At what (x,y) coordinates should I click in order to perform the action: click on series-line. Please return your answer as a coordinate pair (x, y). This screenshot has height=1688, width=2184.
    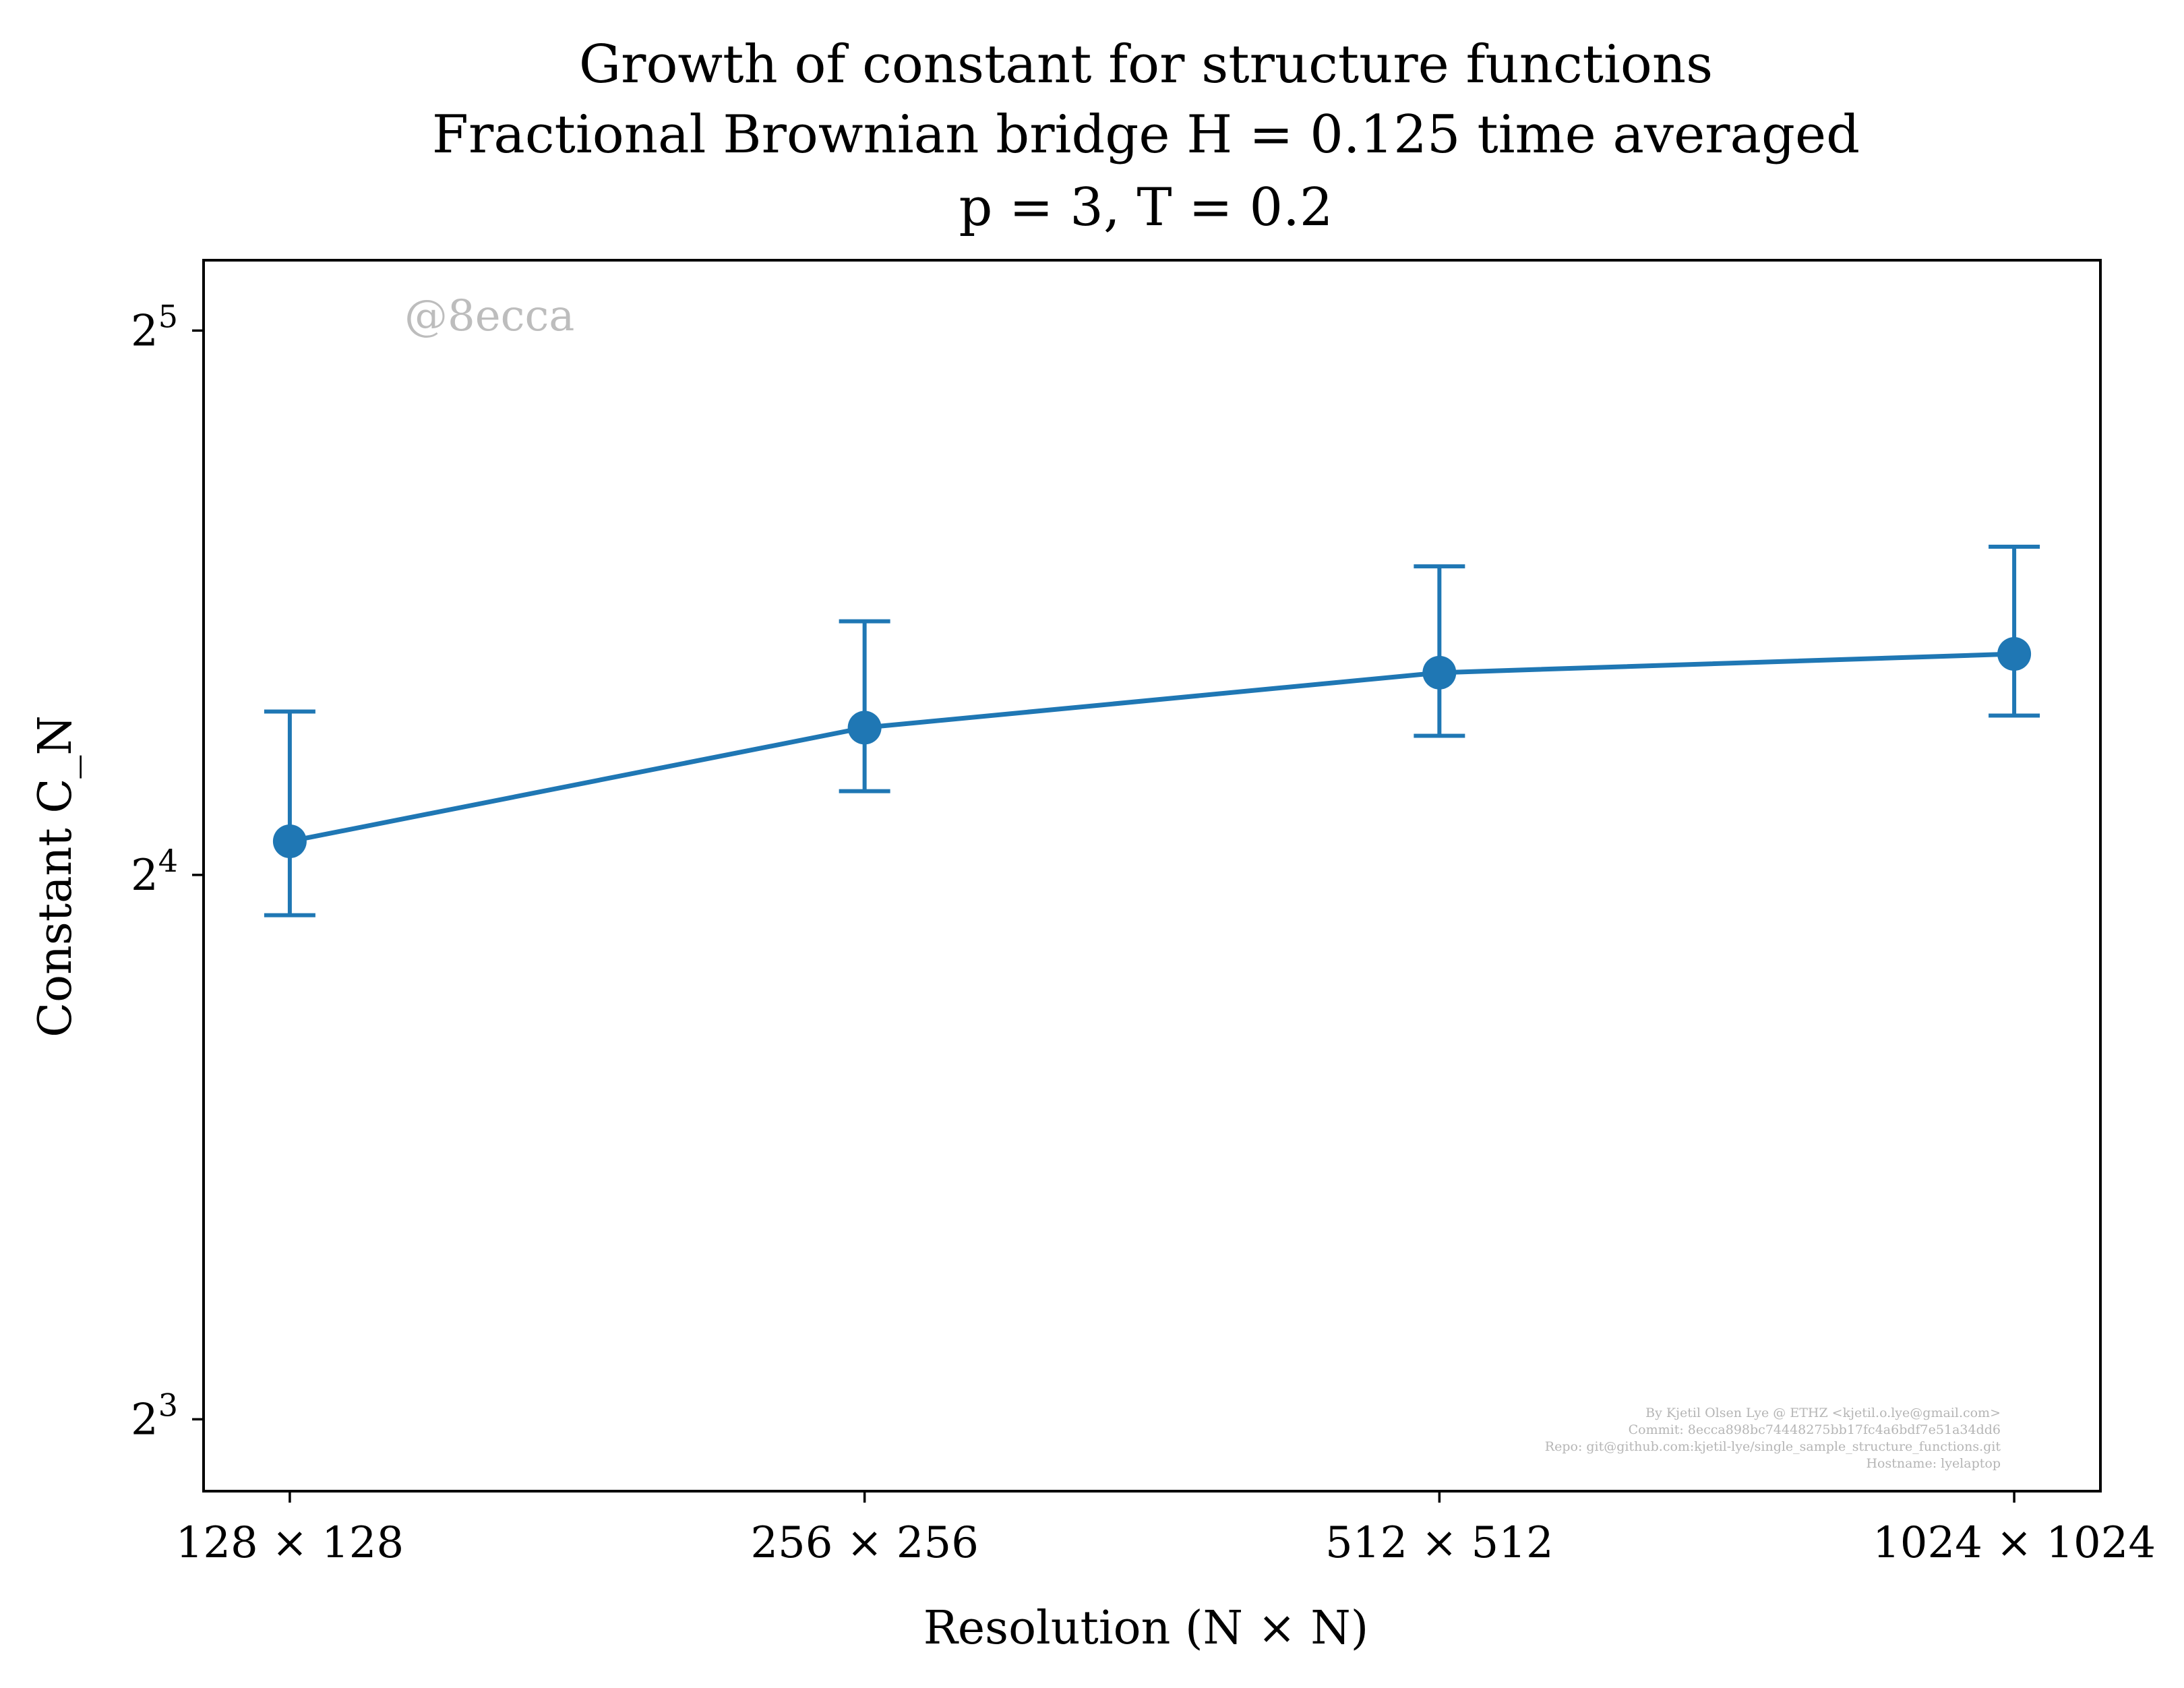
    Looking at the image, I should click on (1152, 748).